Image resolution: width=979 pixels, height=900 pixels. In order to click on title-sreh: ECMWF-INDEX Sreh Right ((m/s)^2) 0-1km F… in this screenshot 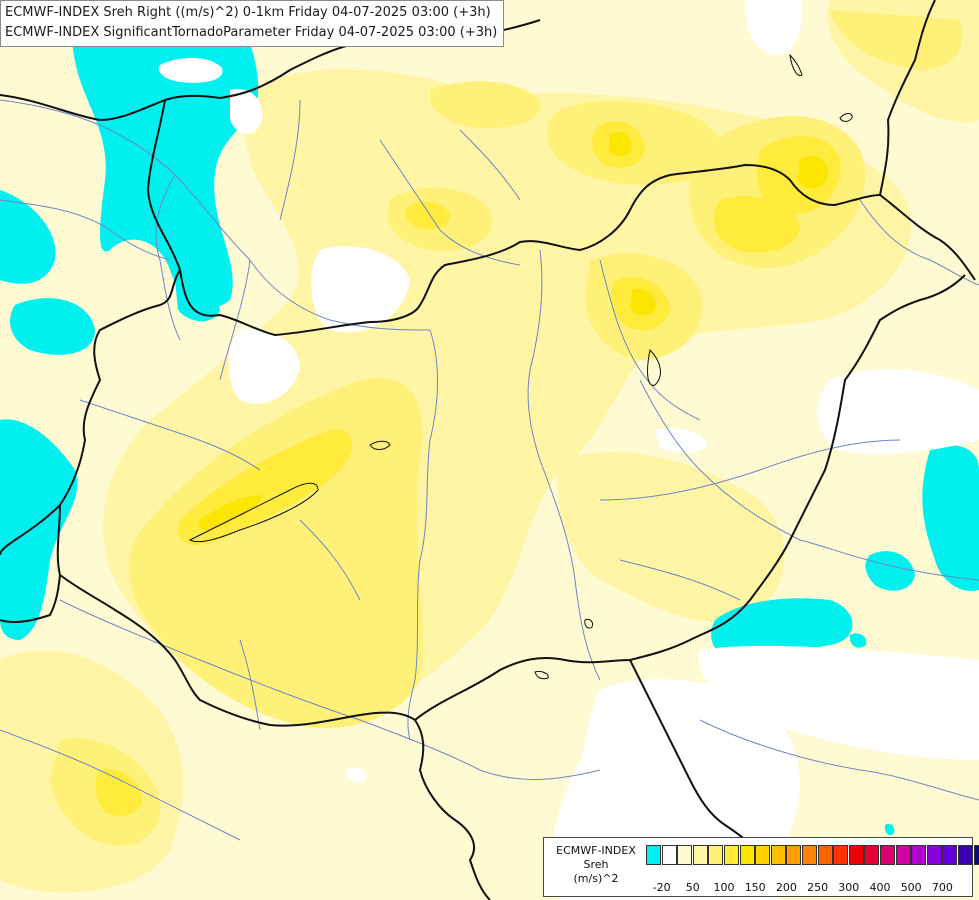, I will do `click(248, 12)`.